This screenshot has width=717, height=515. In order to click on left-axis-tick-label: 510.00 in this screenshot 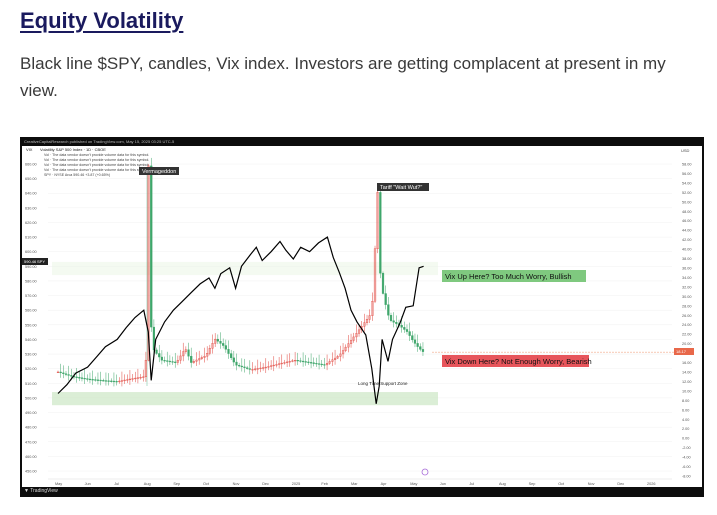, I will do `click(31, 384)`.